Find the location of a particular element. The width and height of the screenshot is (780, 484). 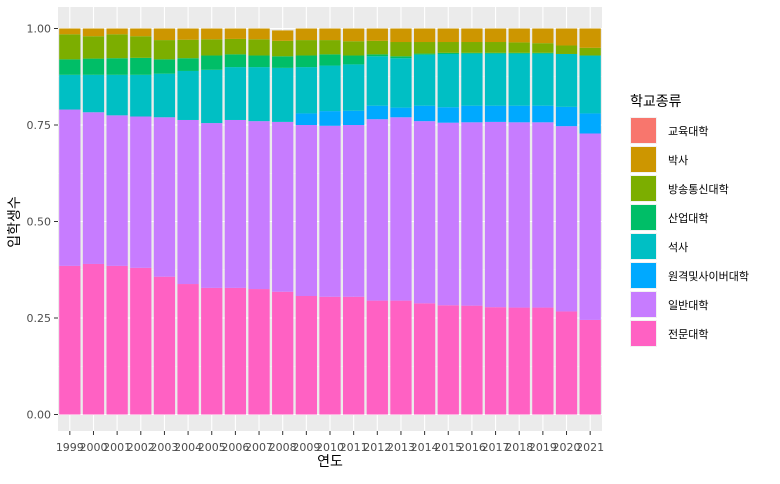

y-tick-label: 0.50 is located at coordinates (39, 222).